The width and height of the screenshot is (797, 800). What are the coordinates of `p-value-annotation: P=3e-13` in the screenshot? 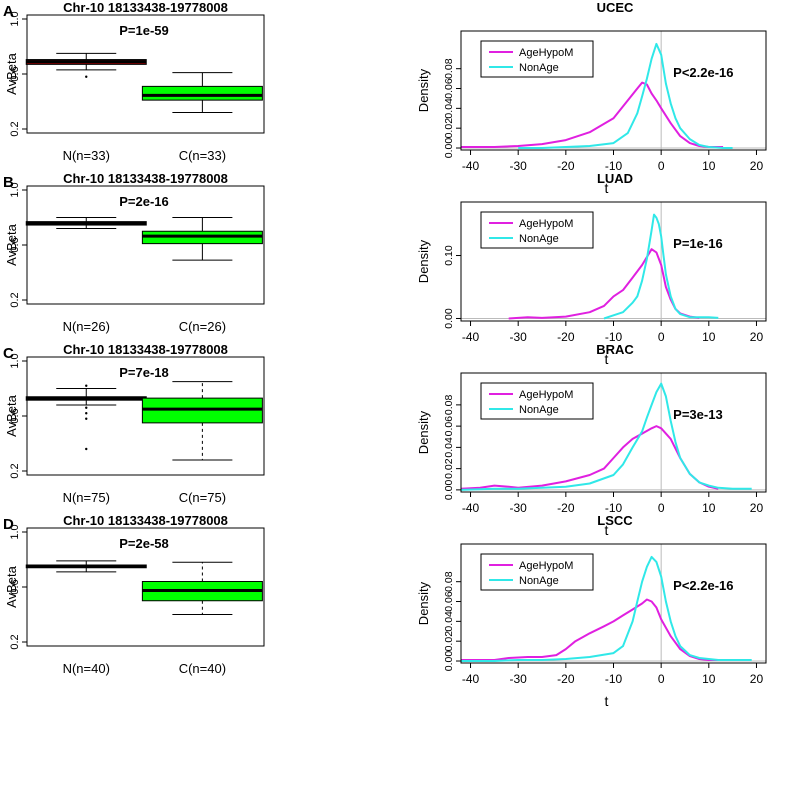 It's located at (698, 414).